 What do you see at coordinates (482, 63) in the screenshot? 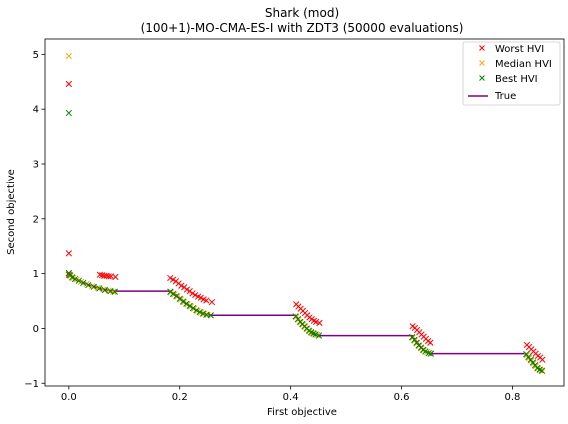
I see `legend-marker-median` at bounding box center [482, 63].